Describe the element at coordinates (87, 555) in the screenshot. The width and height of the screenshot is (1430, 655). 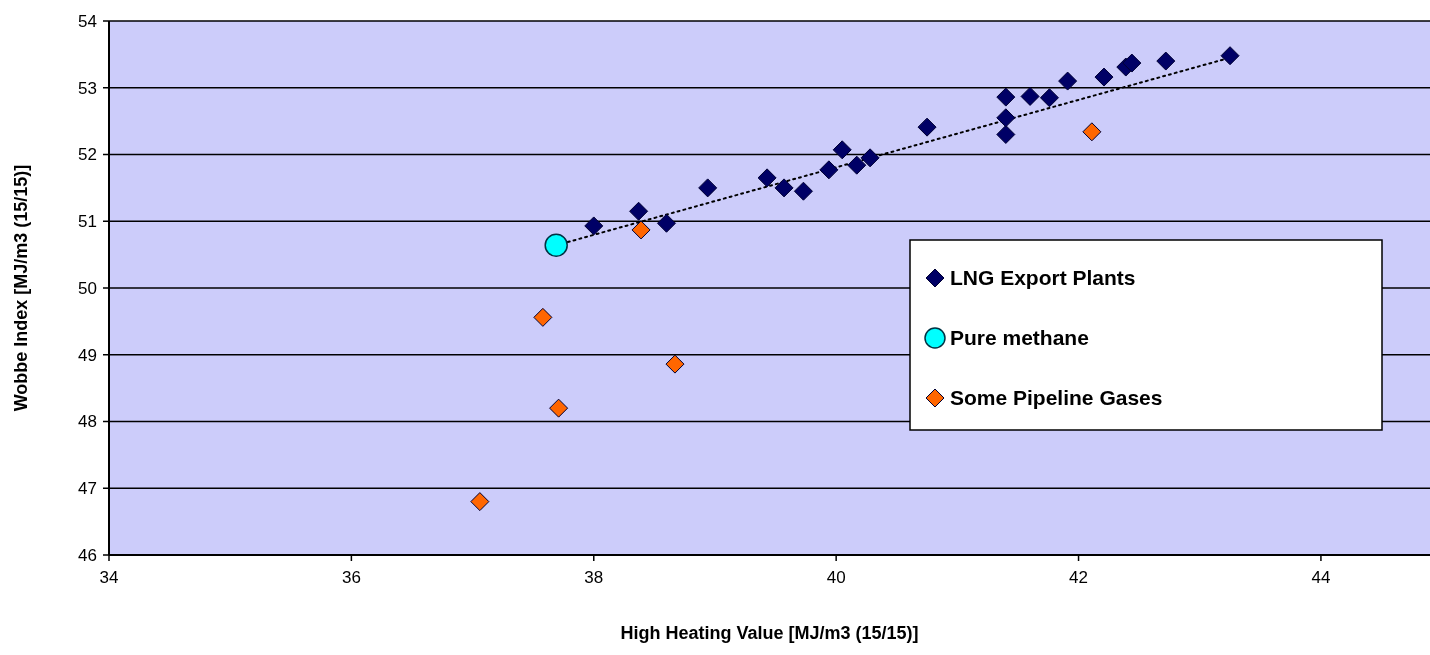
I see `y-tick-label: 46` at that location.